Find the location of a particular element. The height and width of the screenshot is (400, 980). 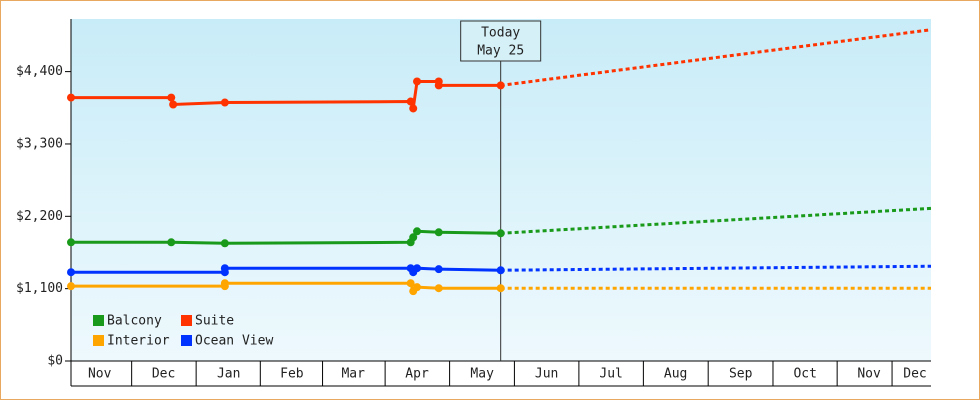

x-axis-strip is located at coordinates (501, 373).